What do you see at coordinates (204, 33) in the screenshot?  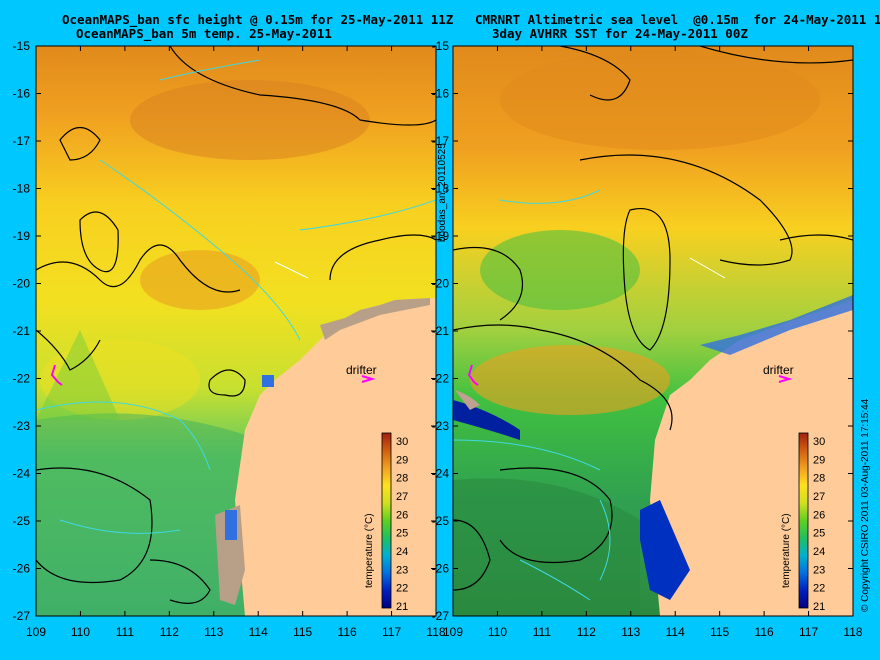 I see `left-title-line2: OceanMAPS_ban 5m temp. 25-May-2011` at bounding box center [204, 33].